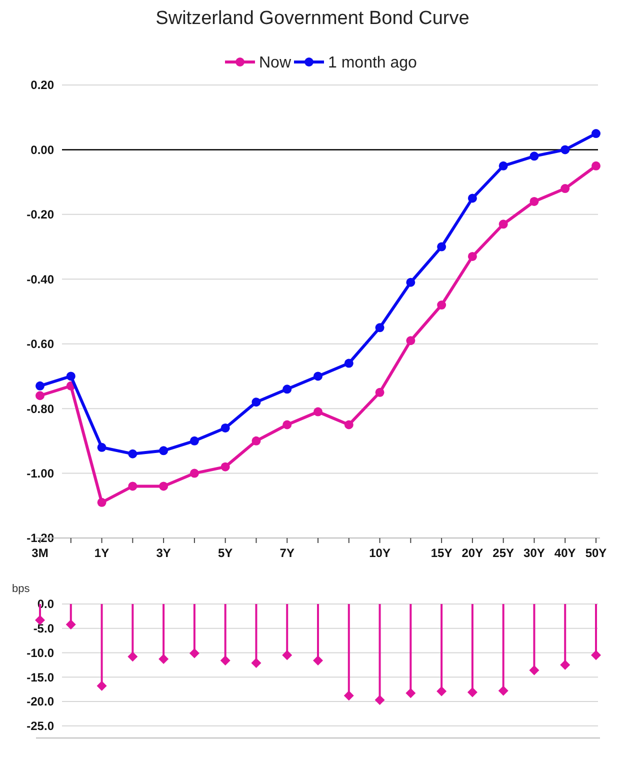  I want to click on y-tick-label: -0.80, so click(40, 409).